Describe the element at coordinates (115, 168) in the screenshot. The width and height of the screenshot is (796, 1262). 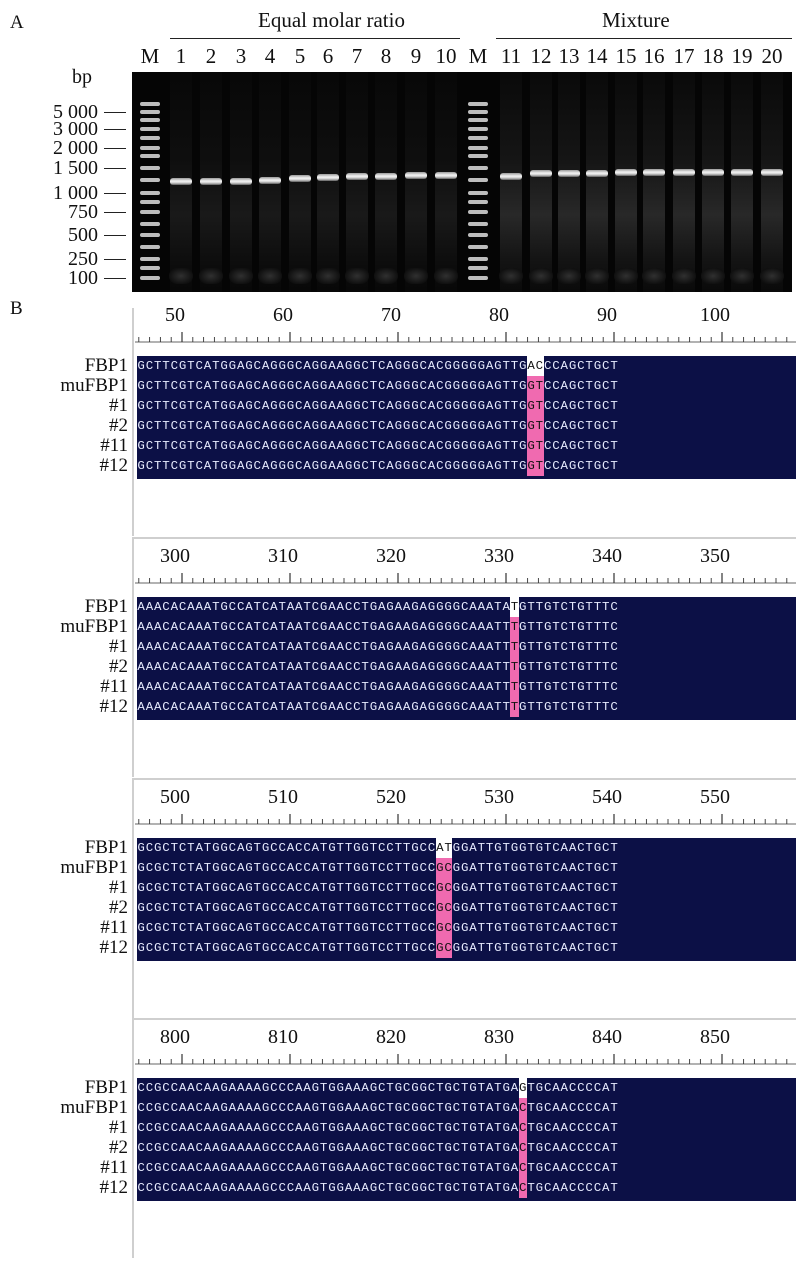
I see `marker-tick` at that location.